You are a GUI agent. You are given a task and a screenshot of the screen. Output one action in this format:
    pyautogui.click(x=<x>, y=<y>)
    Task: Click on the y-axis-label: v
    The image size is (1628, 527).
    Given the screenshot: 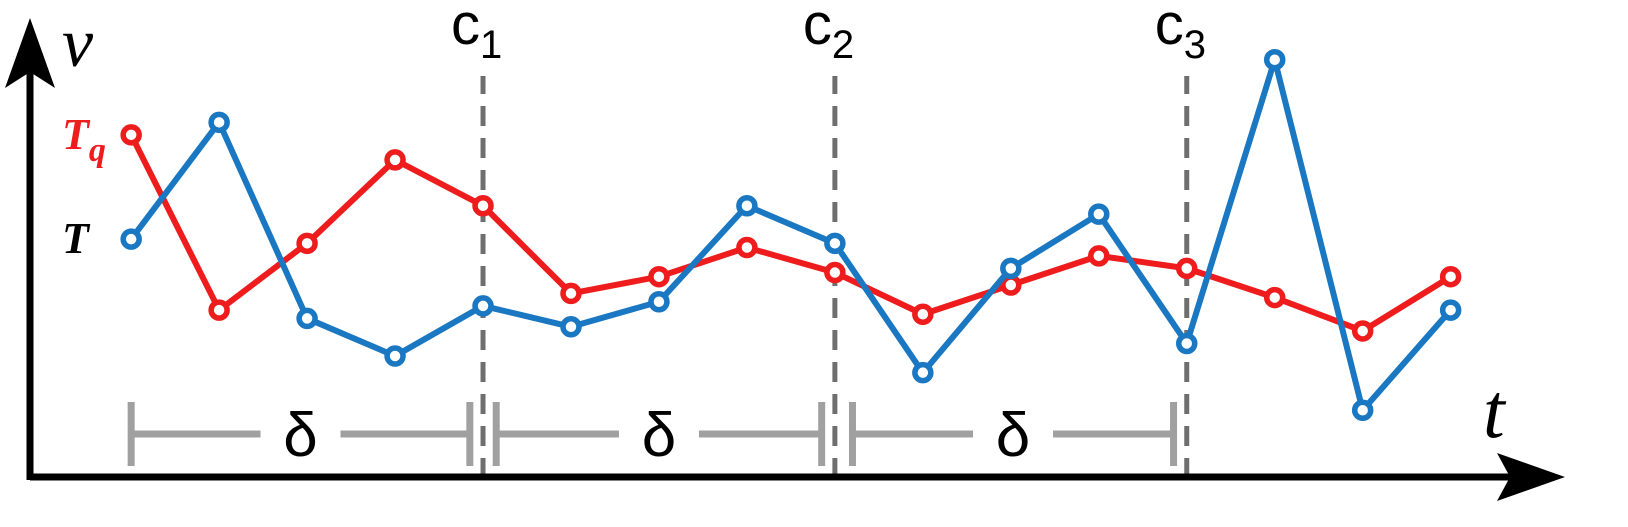 What is the action you would take?
    pyautogui.click(x=78, y=43)
    